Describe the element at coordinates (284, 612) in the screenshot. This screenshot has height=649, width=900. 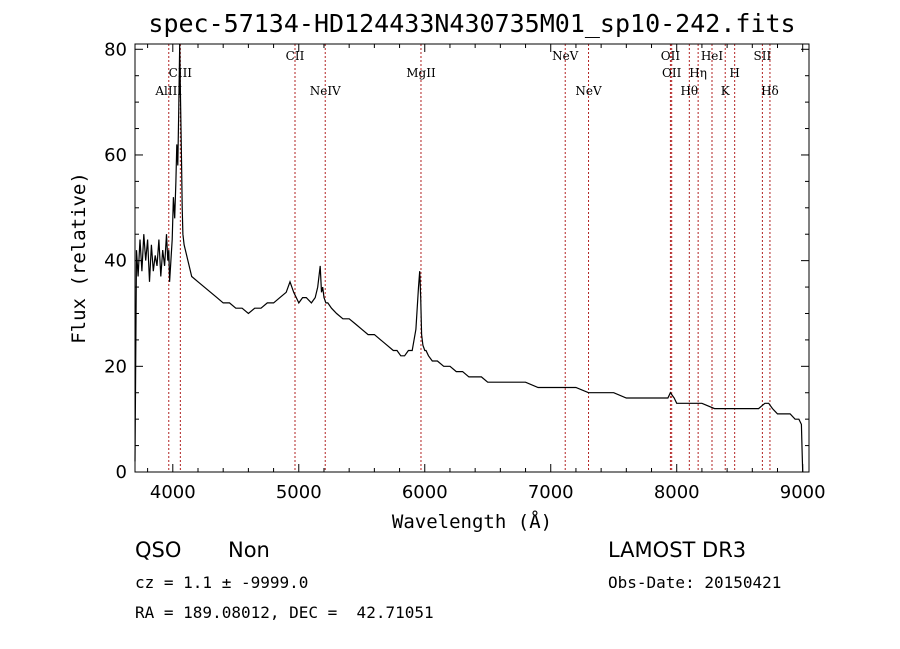
I see `coordinates: RA = 189.08012, DEC = 42.71051` at that location.